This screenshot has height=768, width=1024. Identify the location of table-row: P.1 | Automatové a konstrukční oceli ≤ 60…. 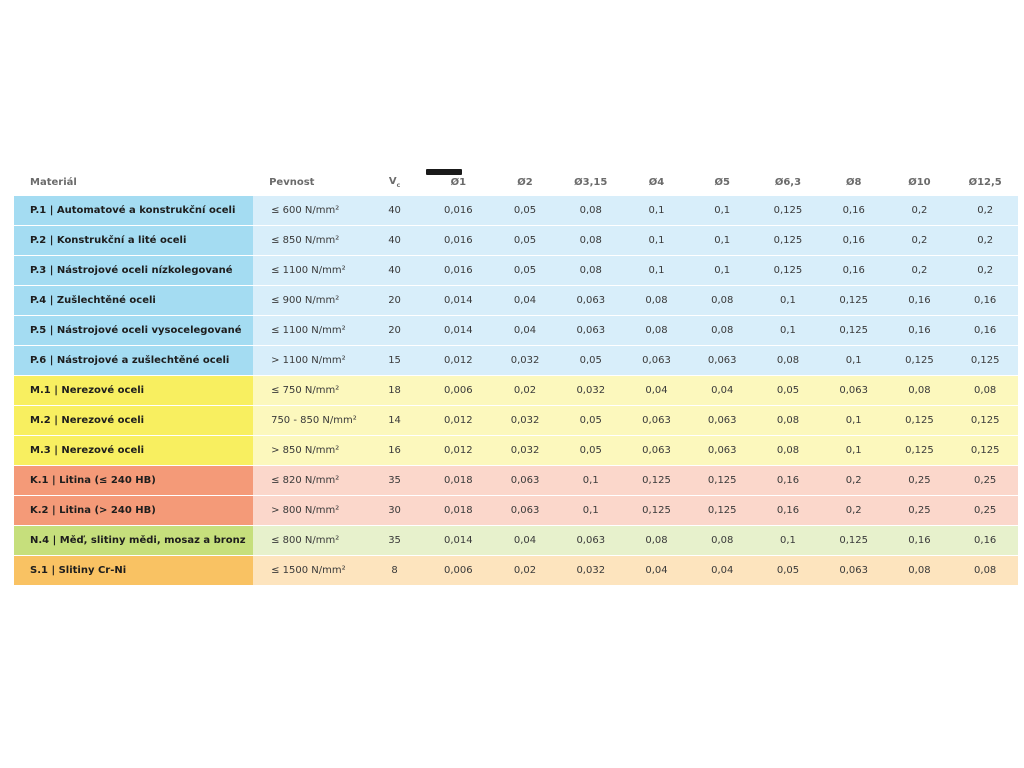
(516, 211).